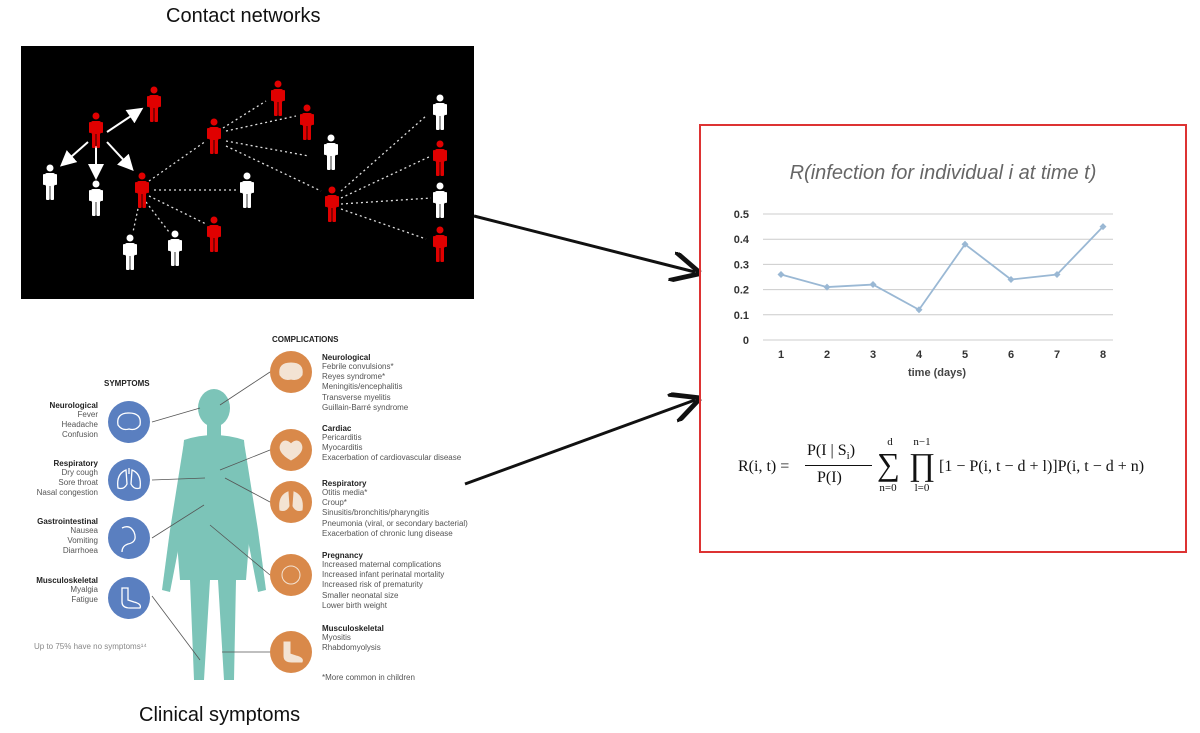  Describe the element at coordinates (360, 595) in the screenshot. I see `complication-item: Smaller neonatal size` at that location.